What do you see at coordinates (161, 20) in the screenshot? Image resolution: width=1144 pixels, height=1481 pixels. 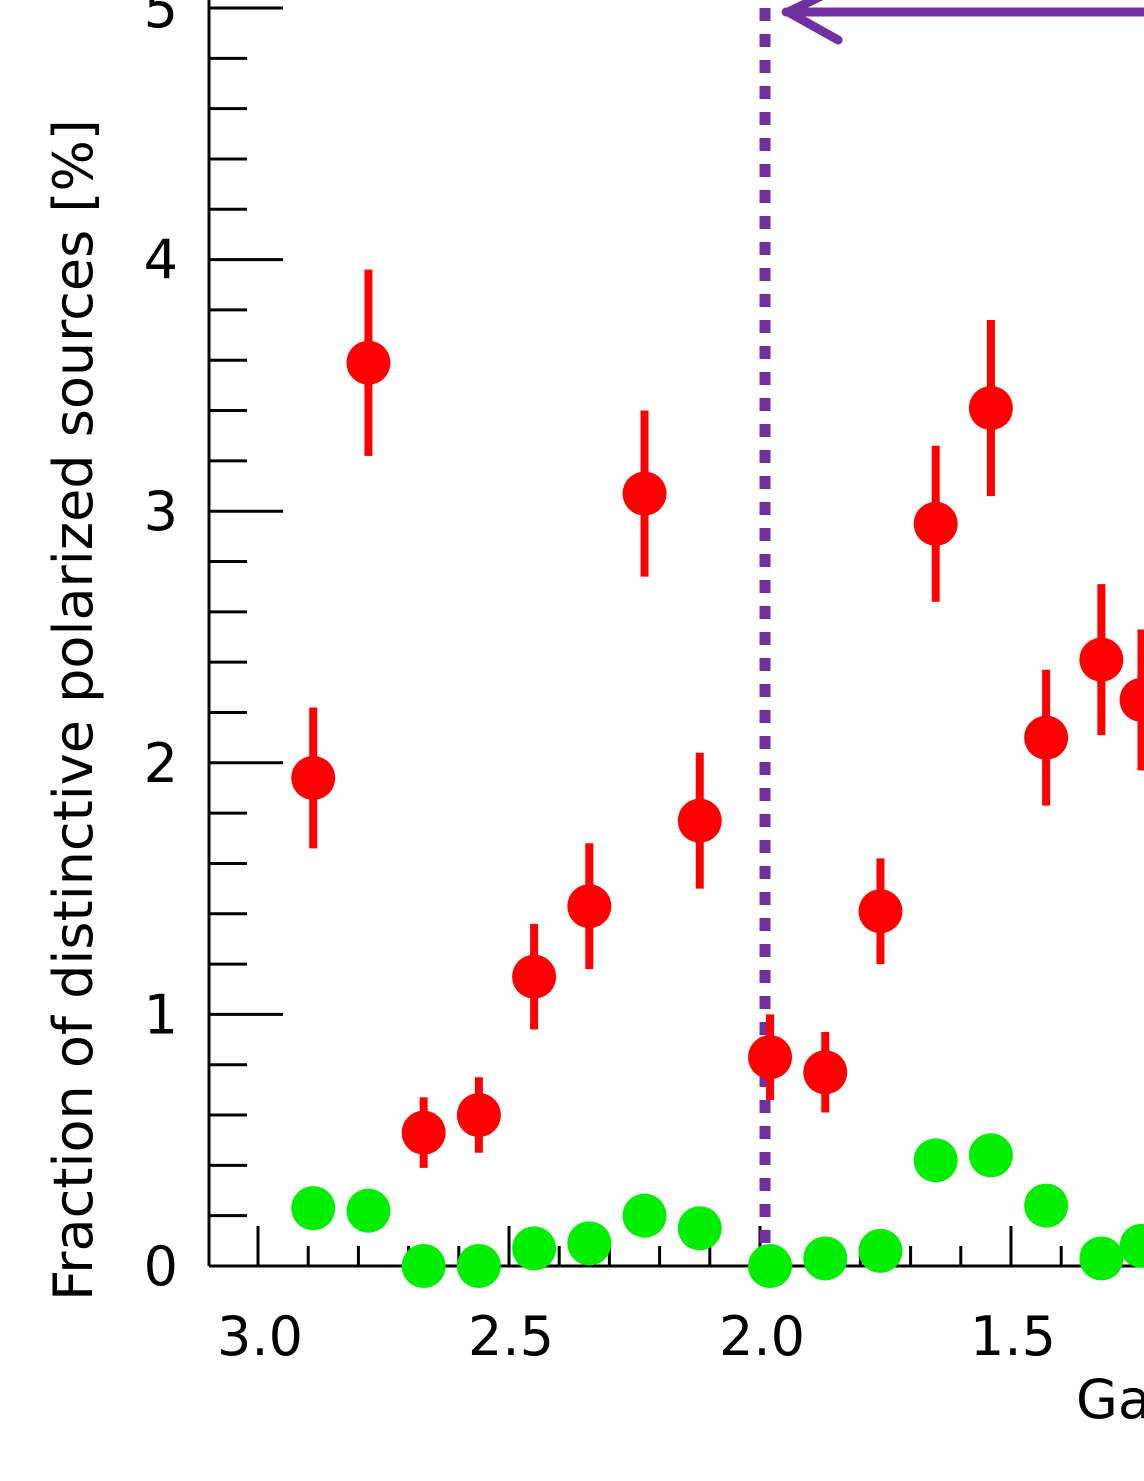 I see `y-tick-label: 5` at bounding box center [161, 20].